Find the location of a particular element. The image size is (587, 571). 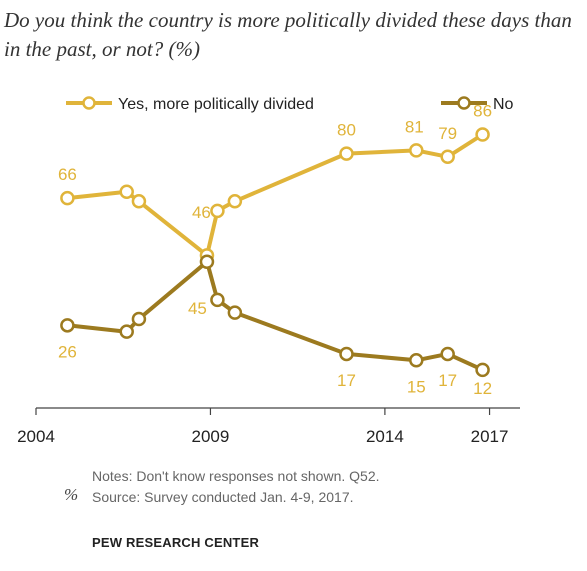

x-tick-label: 2017 is located at coordinates (490, 436).